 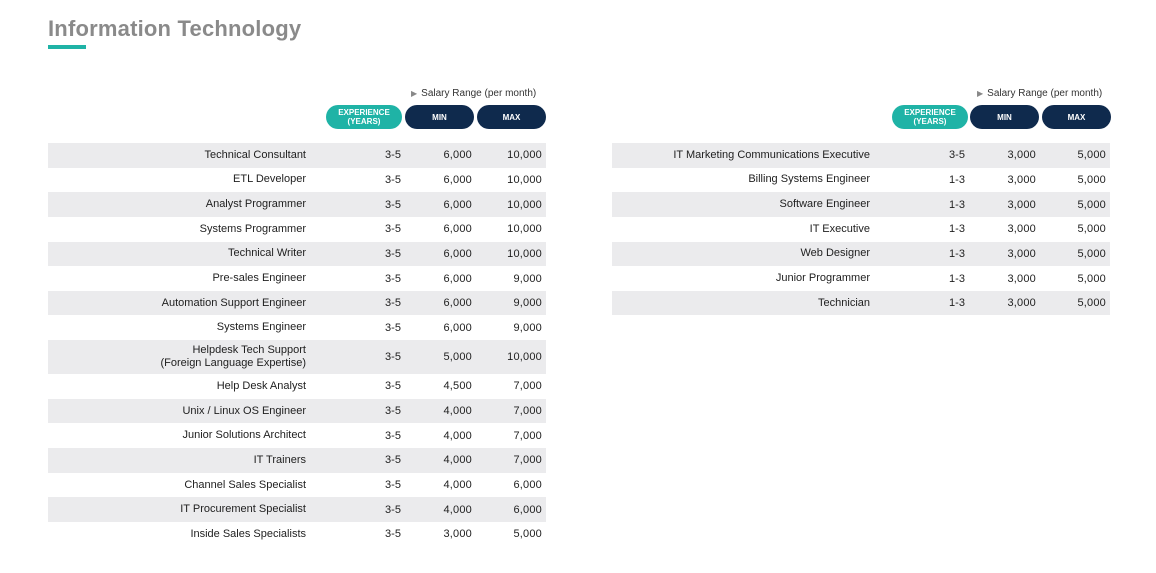 What do you see at coordinates (259, 278) in the screenshot?
I see `job-title: Pre-sales Engineer` at bounding box center [259, 278].